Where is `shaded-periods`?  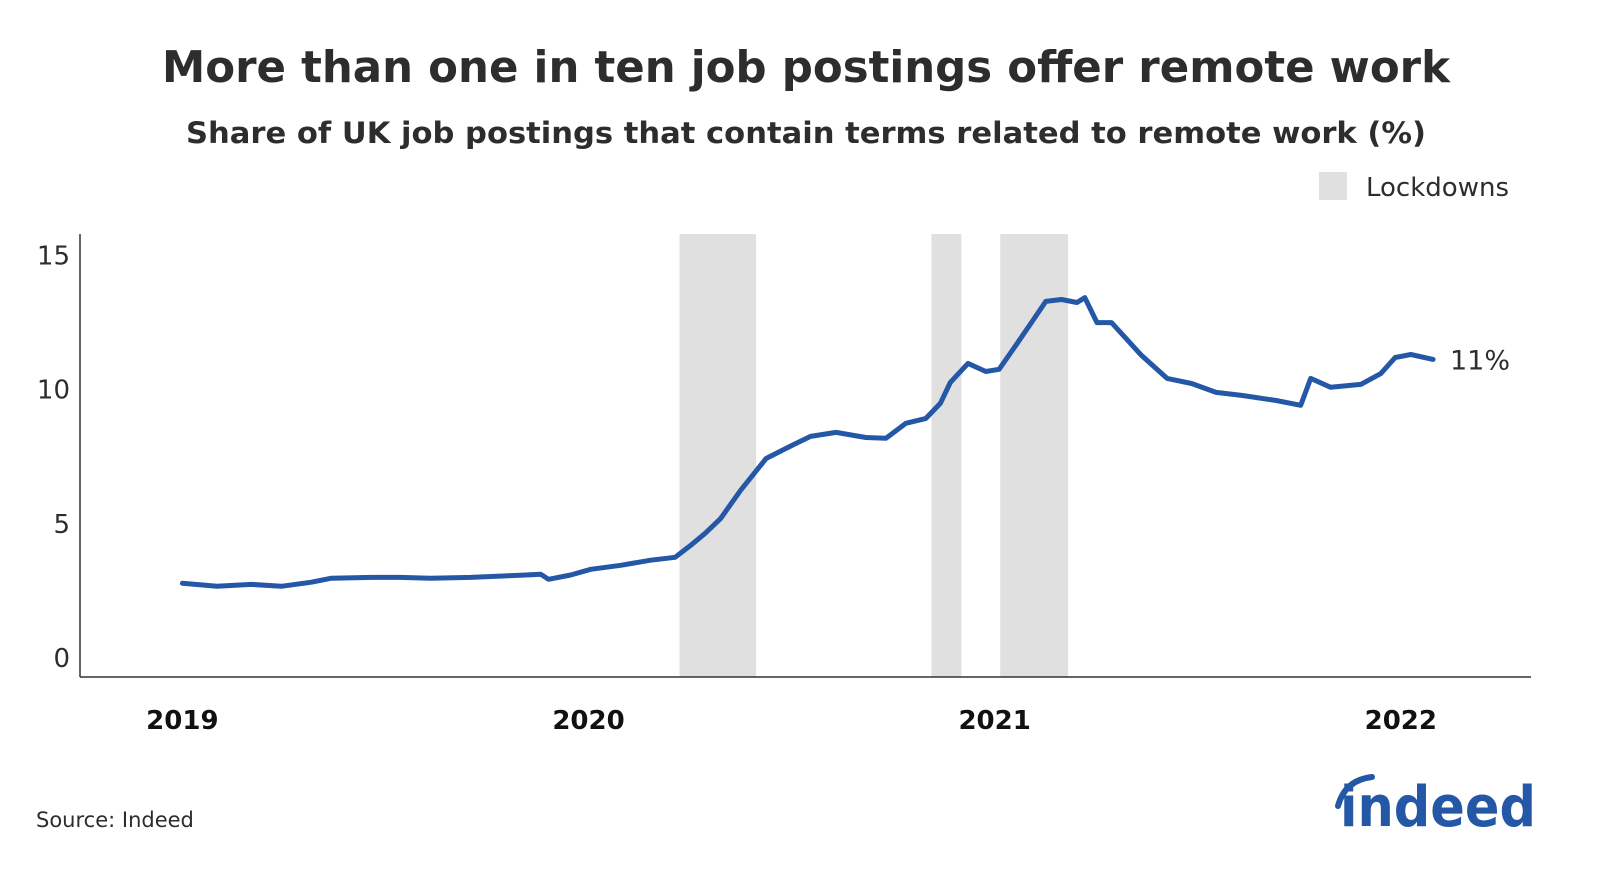 shaded-periods is located at coordinates (874, 455).